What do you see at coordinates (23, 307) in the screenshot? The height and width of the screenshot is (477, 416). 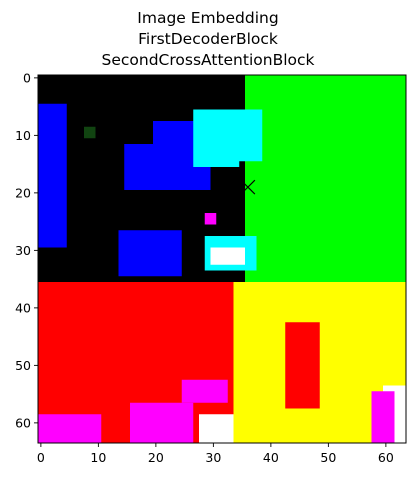 I see `y-tick-label: 40` at bounding box center [23, 307].